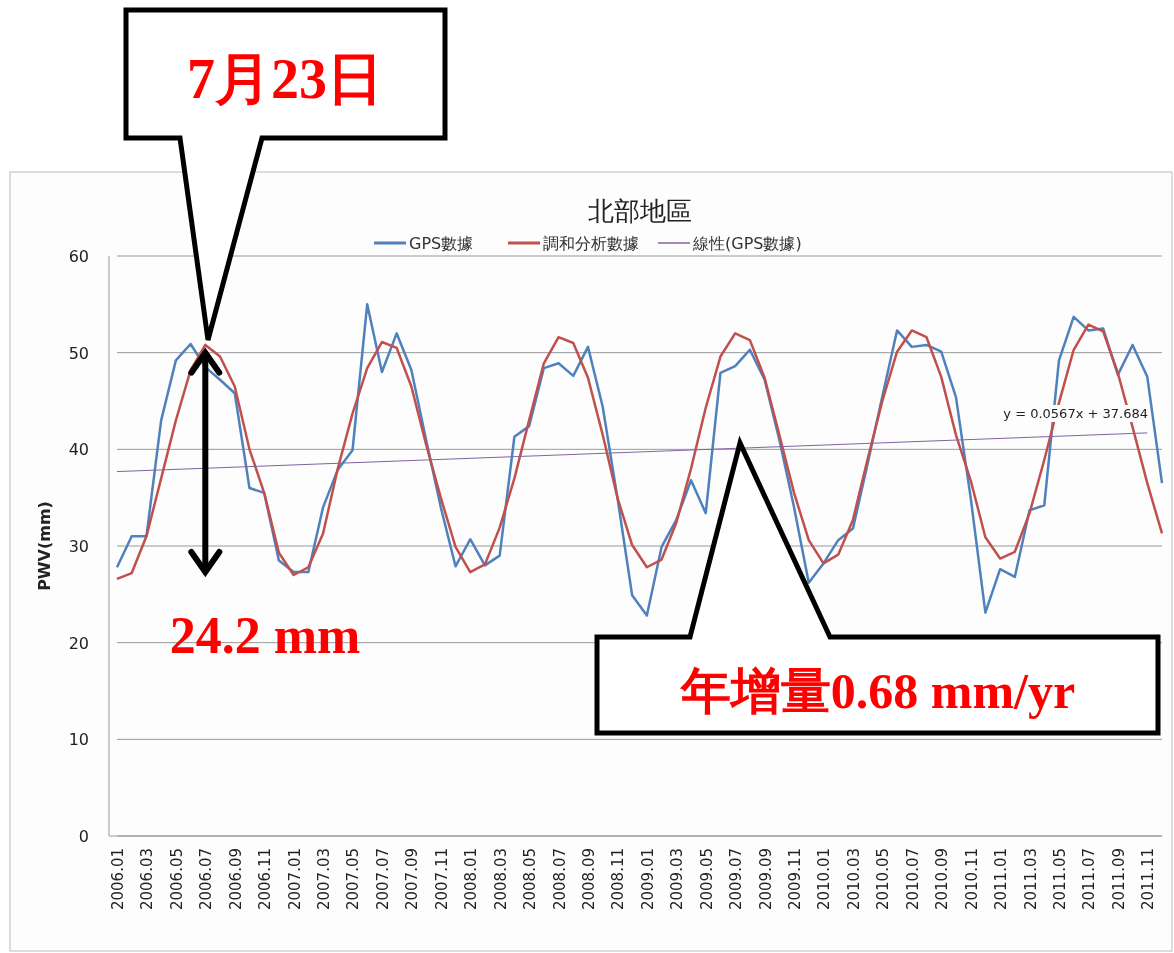  I want to click on x-tick-label: 2011.11, so click(1148, 879).